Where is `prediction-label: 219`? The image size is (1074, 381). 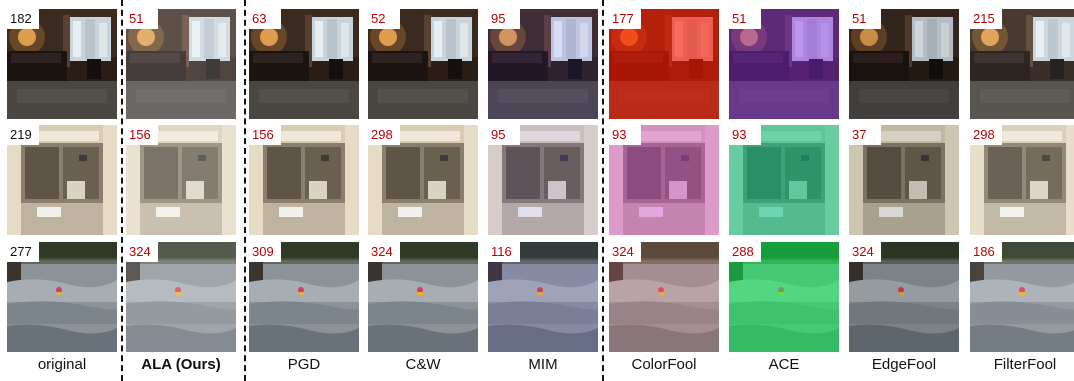
prediction-label: 219 is located at coordinates (23, 135).